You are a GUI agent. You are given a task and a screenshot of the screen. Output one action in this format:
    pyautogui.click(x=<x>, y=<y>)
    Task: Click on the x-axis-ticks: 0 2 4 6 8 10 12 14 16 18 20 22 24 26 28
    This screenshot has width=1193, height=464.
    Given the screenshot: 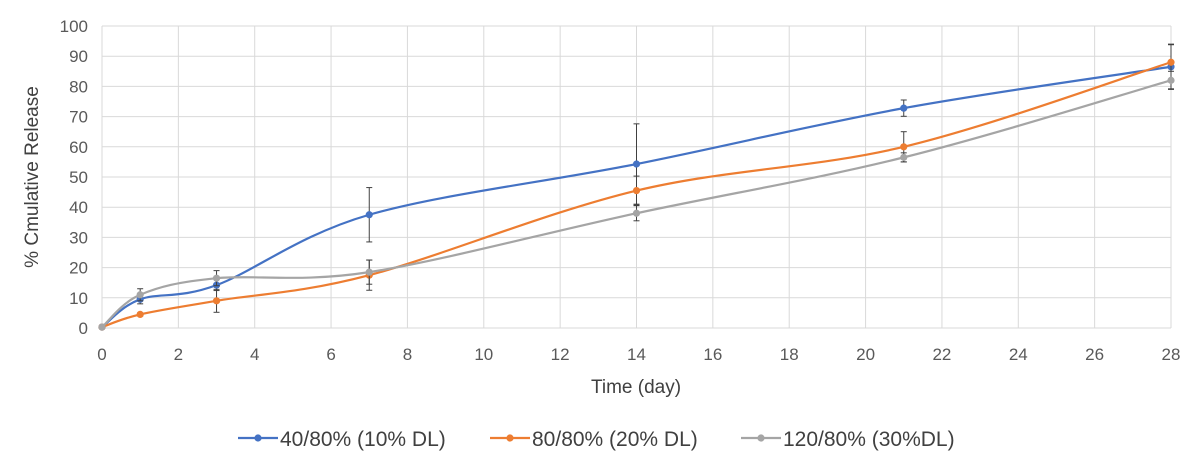 What is the action you would take?
    pyautogui.click(x=638, y=354)
    